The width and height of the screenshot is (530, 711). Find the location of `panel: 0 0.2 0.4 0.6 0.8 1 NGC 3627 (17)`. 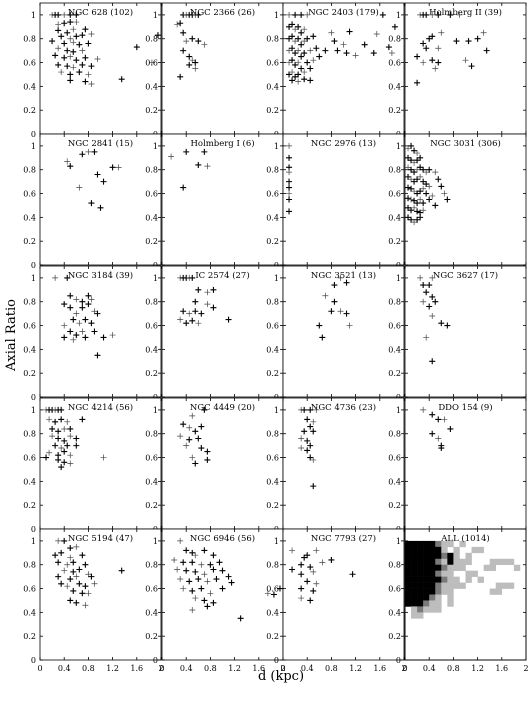

panel: 0 0.2 0.4 0.6 0.8 1 NGC 3627 (17) is located at coordinates (457, 333).